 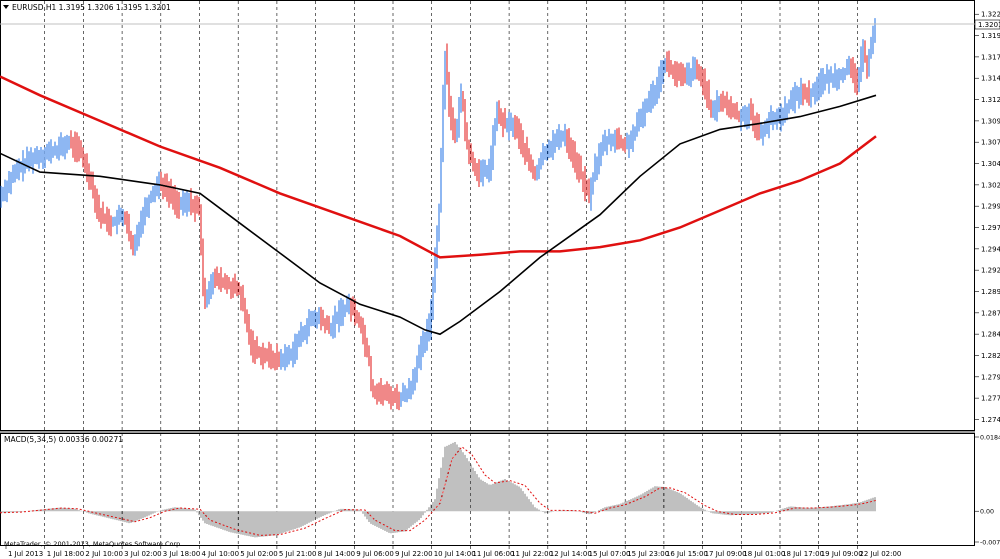 I want to click on last-price-tag: 1.3201, so click(x=987, y=24).